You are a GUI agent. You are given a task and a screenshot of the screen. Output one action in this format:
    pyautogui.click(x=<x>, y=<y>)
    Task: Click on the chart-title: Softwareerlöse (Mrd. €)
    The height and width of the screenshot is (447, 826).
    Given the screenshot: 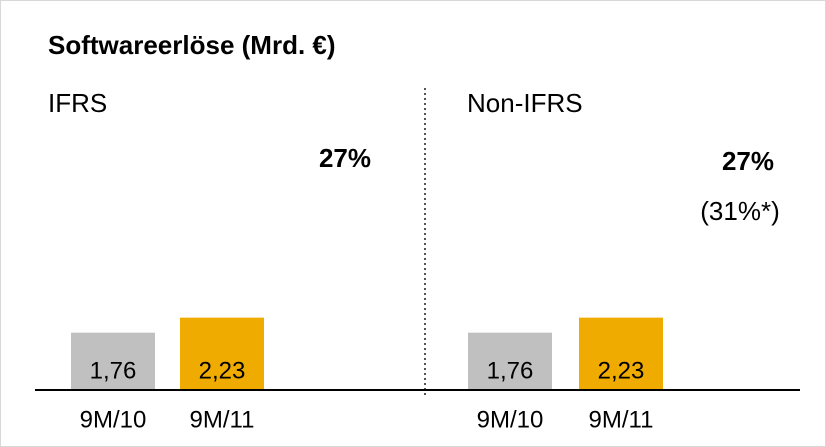 What is the action you would take?
    pyautogui.click(x=192, y=45)
    